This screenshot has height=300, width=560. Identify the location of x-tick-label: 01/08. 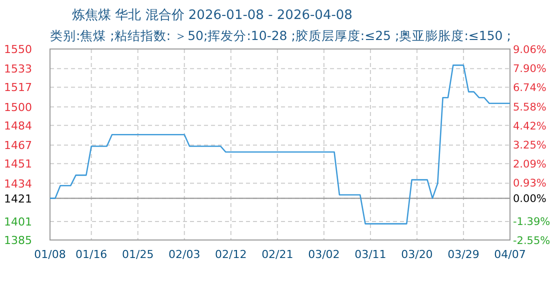
(50, 254).